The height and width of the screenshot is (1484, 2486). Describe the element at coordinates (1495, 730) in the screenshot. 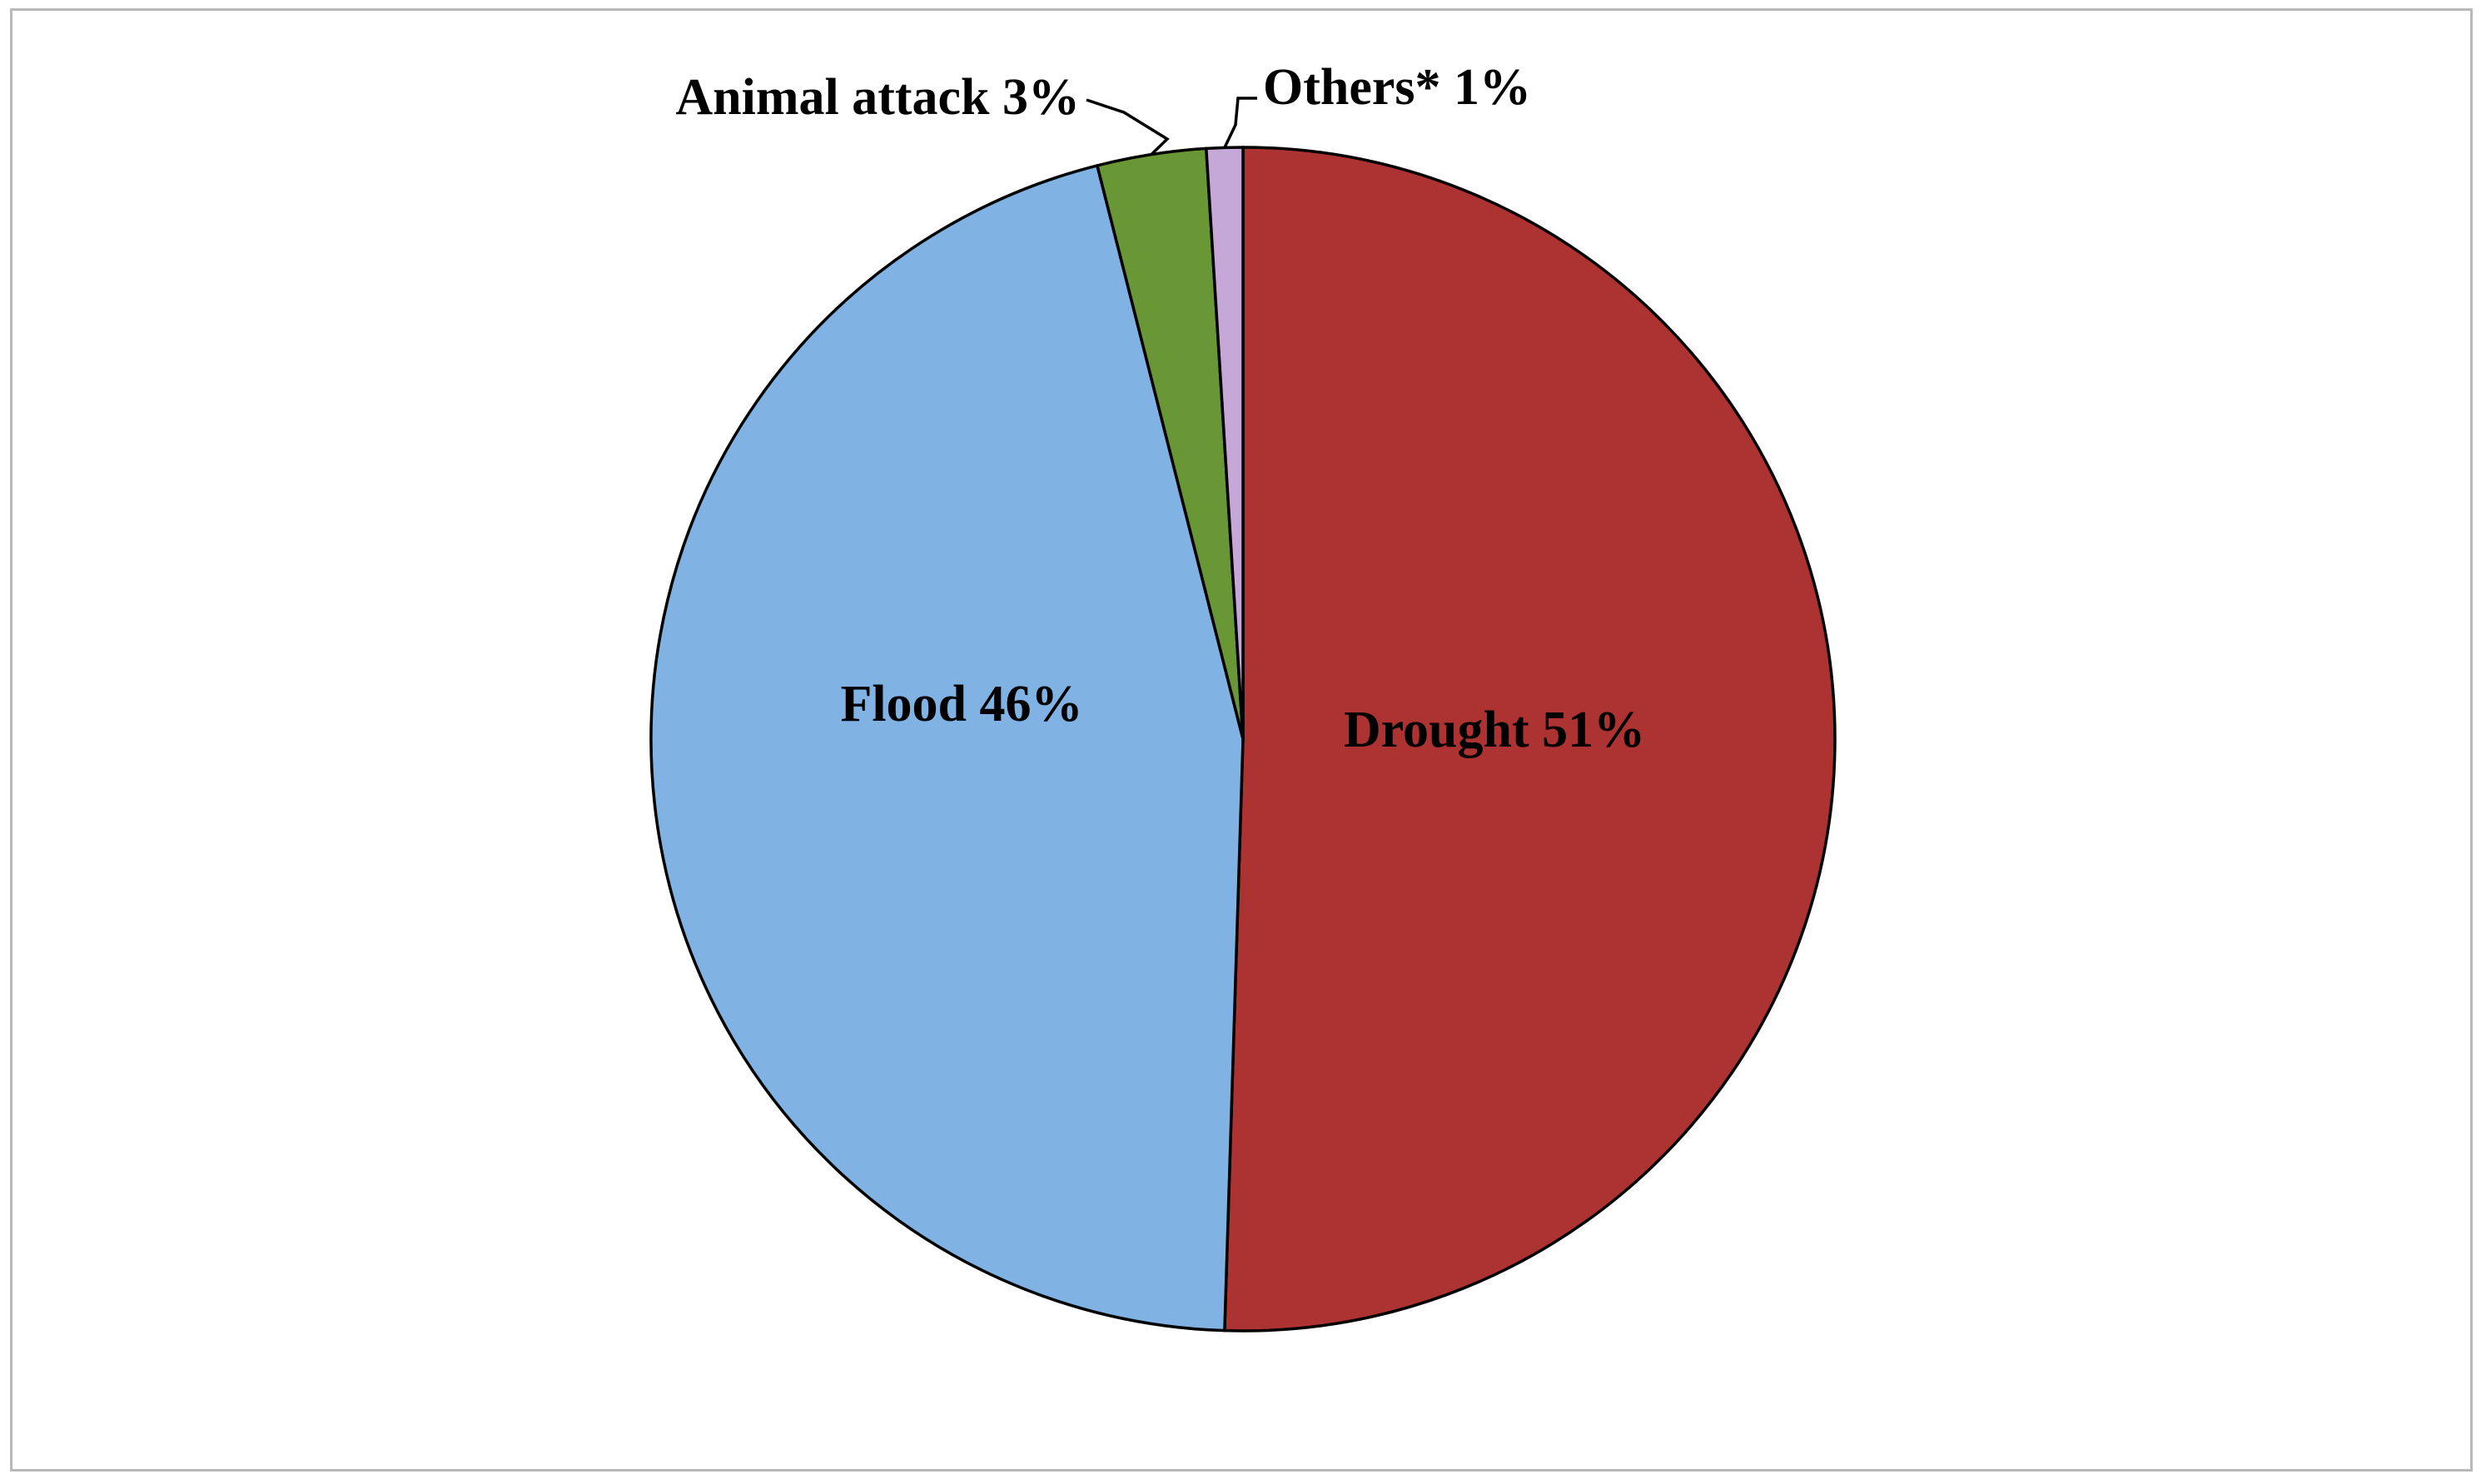

I see `label-drought: Drought 51%` at that location.